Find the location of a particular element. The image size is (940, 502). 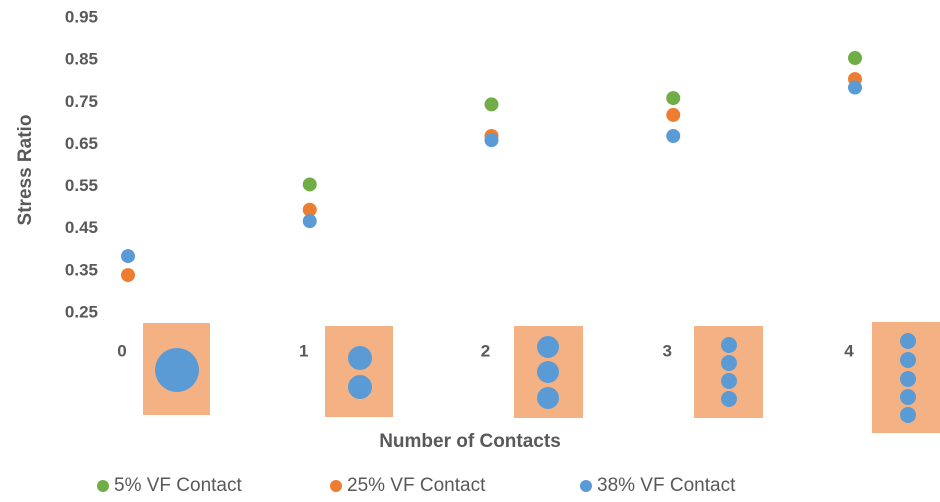

legend-label: 25% VF Contact is located at coordinates (416, 485).